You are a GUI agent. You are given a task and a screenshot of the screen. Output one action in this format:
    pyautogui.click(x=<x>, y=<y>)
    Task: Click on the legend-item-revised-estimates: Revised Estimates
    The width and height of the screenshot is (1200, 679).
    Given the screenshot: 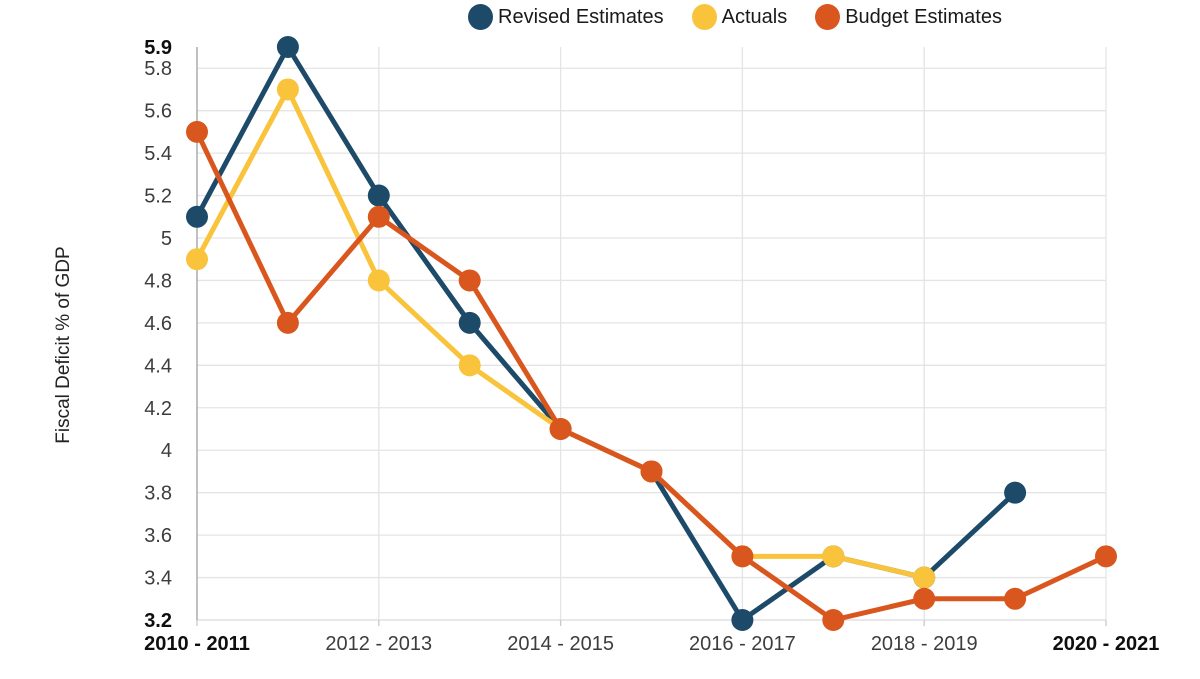 What is the action you would take?
    pyautogui.click(x=566, y=17)
    